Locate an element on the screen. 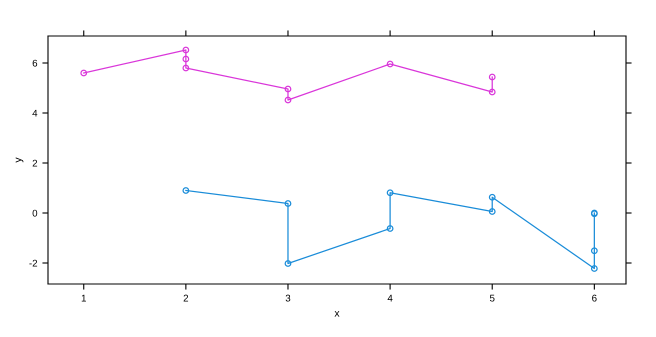 The width and height of the screenshot is (656, 337). y-tick-label: 4 is located at coordinates (35, 113).